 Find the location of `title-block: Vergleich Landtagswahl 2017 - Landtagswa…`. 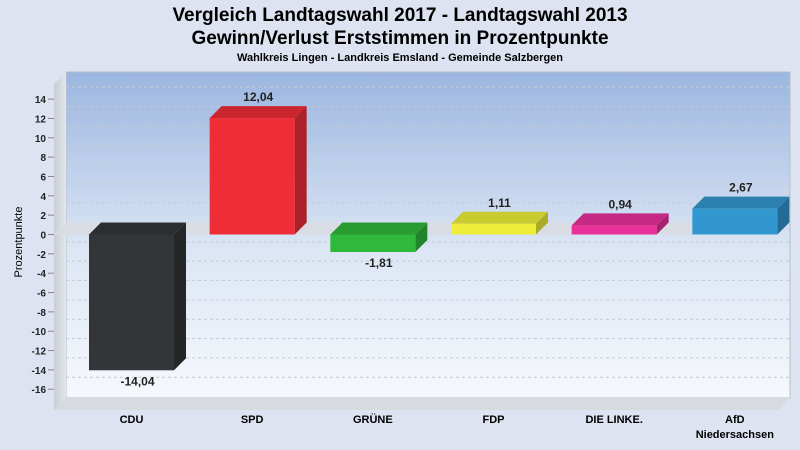

title-block: Vergleich Landtagswahl 2017 - Landtagswa… is located at coordinates (400, 34).